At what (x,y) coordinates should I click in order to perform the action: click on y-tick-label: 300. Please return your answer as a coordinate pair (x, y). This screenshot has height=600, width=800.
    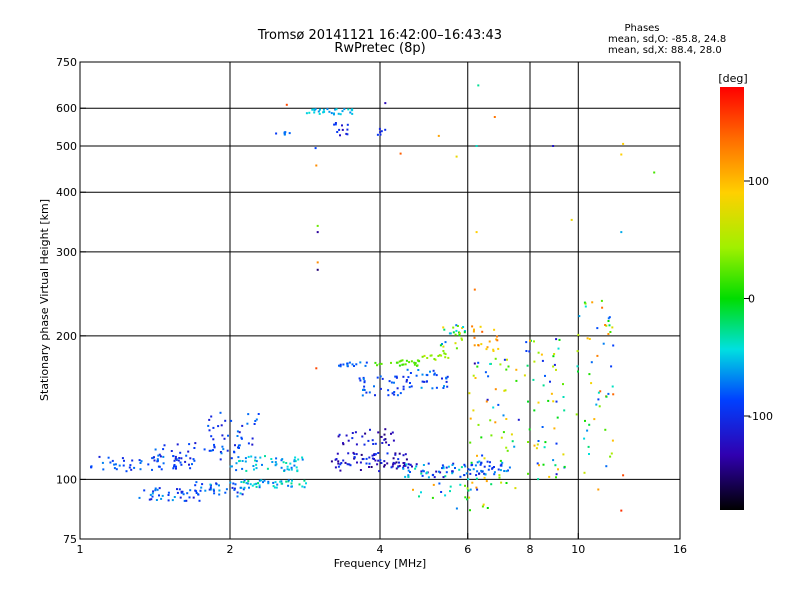
    Looking at the image, I should click on (66, 252).